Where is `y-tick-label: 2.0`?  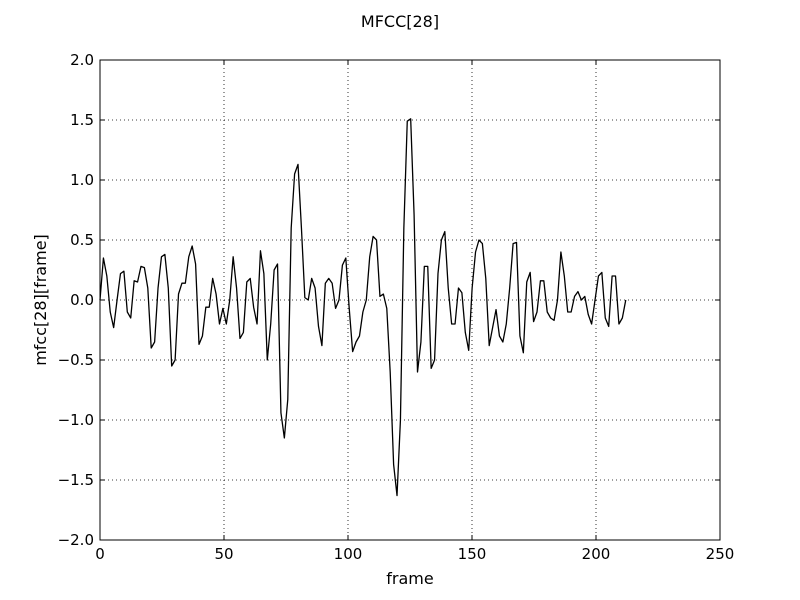 y-tick-label: 2.0 is located at coordinates (82, 60).